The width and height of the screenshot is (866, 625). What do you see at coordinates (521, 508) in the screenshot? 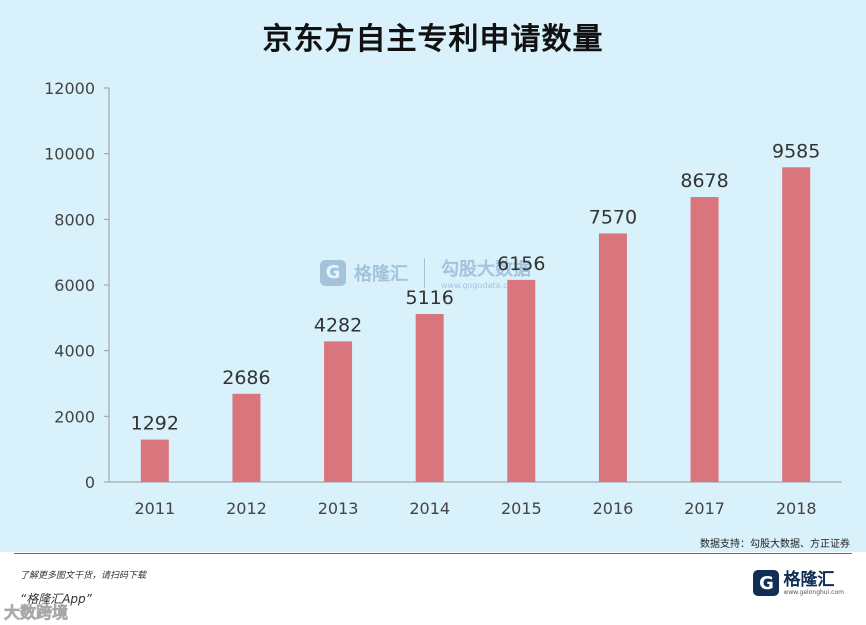
I see `x-tick-label: 2015` at bounding box center [521, 508].